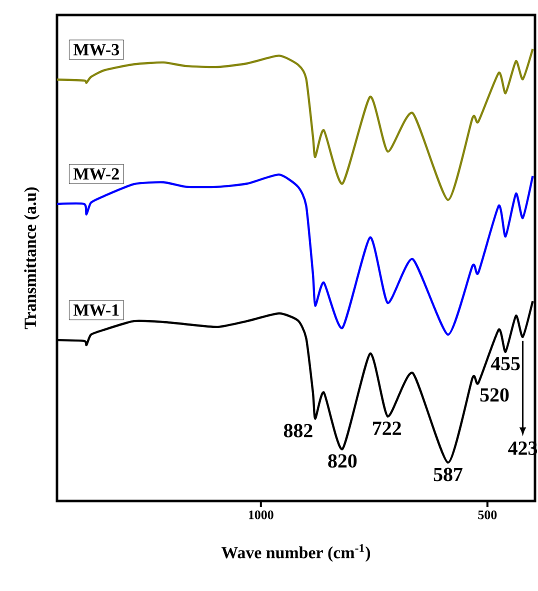 The height and width of the screenshot is (591, 538). Describe the element at coordinates (96, 310) in the screenshot. I see `series-label: MW-1` at that location.